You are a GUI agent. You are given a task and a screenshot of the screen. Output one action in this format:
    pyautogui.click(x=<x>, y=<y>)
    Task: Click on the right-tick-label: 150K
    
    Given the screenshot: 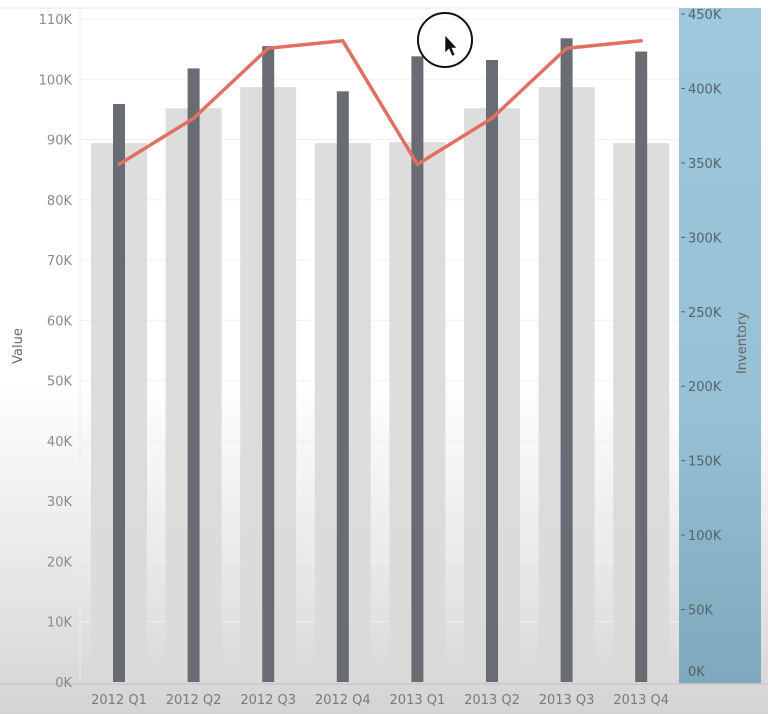 What is the action you would take?
    pyautogui.click(x=705, y=462)
    